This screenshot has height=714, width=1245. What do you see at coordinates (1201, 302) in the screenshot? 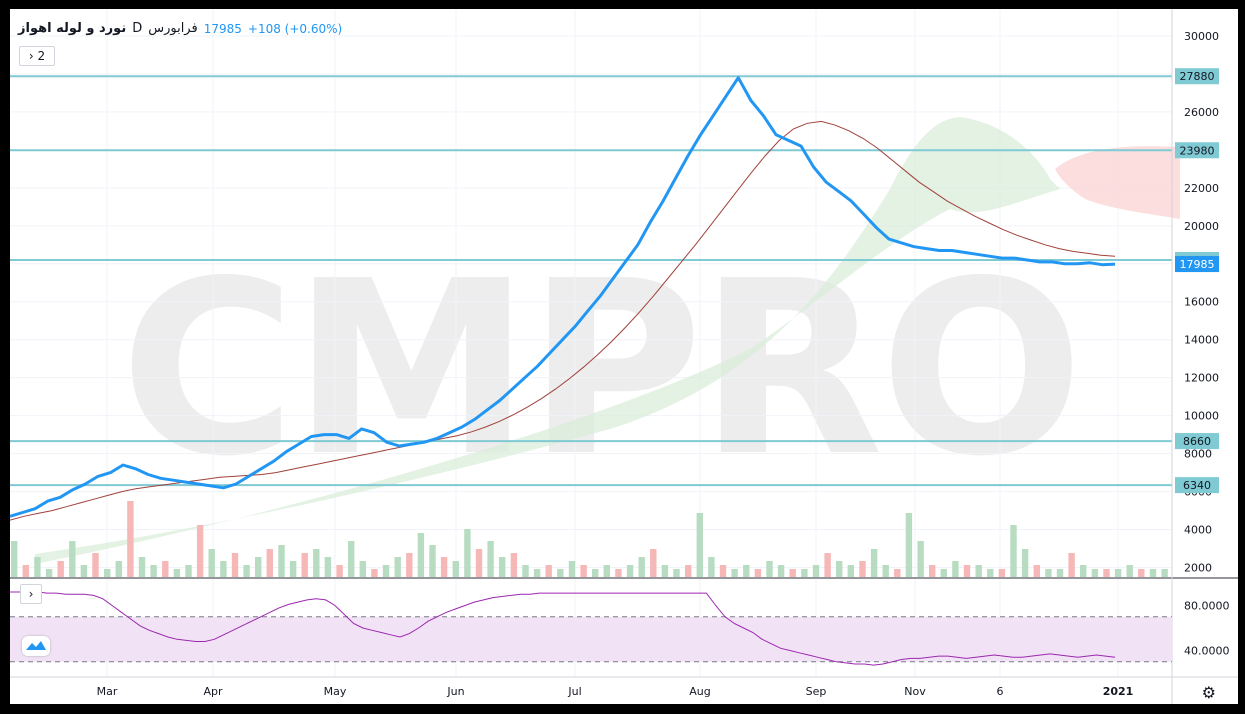
I see `price-axis-tick-label: 16000` at bounding box center [1201, 302].